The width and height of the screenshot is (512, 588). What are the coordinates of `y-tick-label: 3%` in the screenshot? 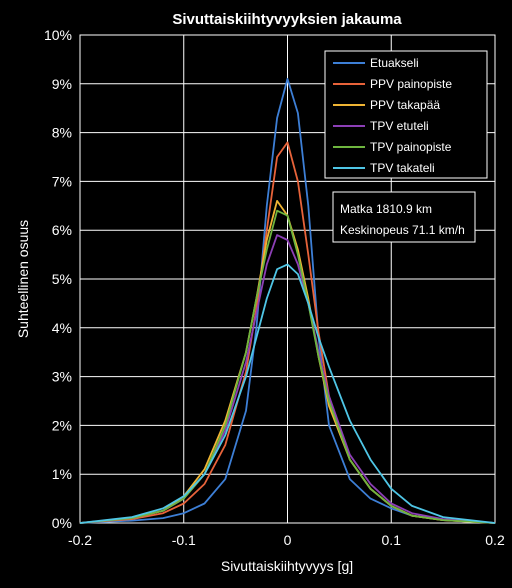 It's located at (62, 377).